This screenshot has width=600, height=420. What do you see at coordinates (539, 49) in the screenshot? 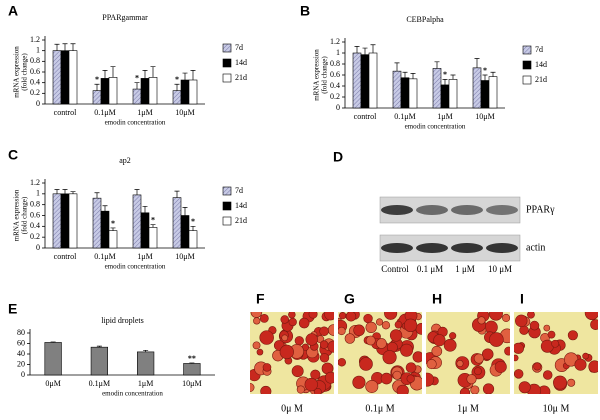
I see `legend-label: 7d` at bounding box center [539, 49].